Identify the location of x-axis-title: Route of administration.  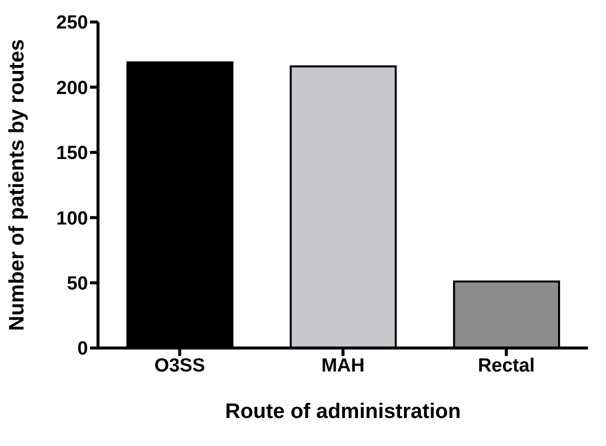
(343, 411).